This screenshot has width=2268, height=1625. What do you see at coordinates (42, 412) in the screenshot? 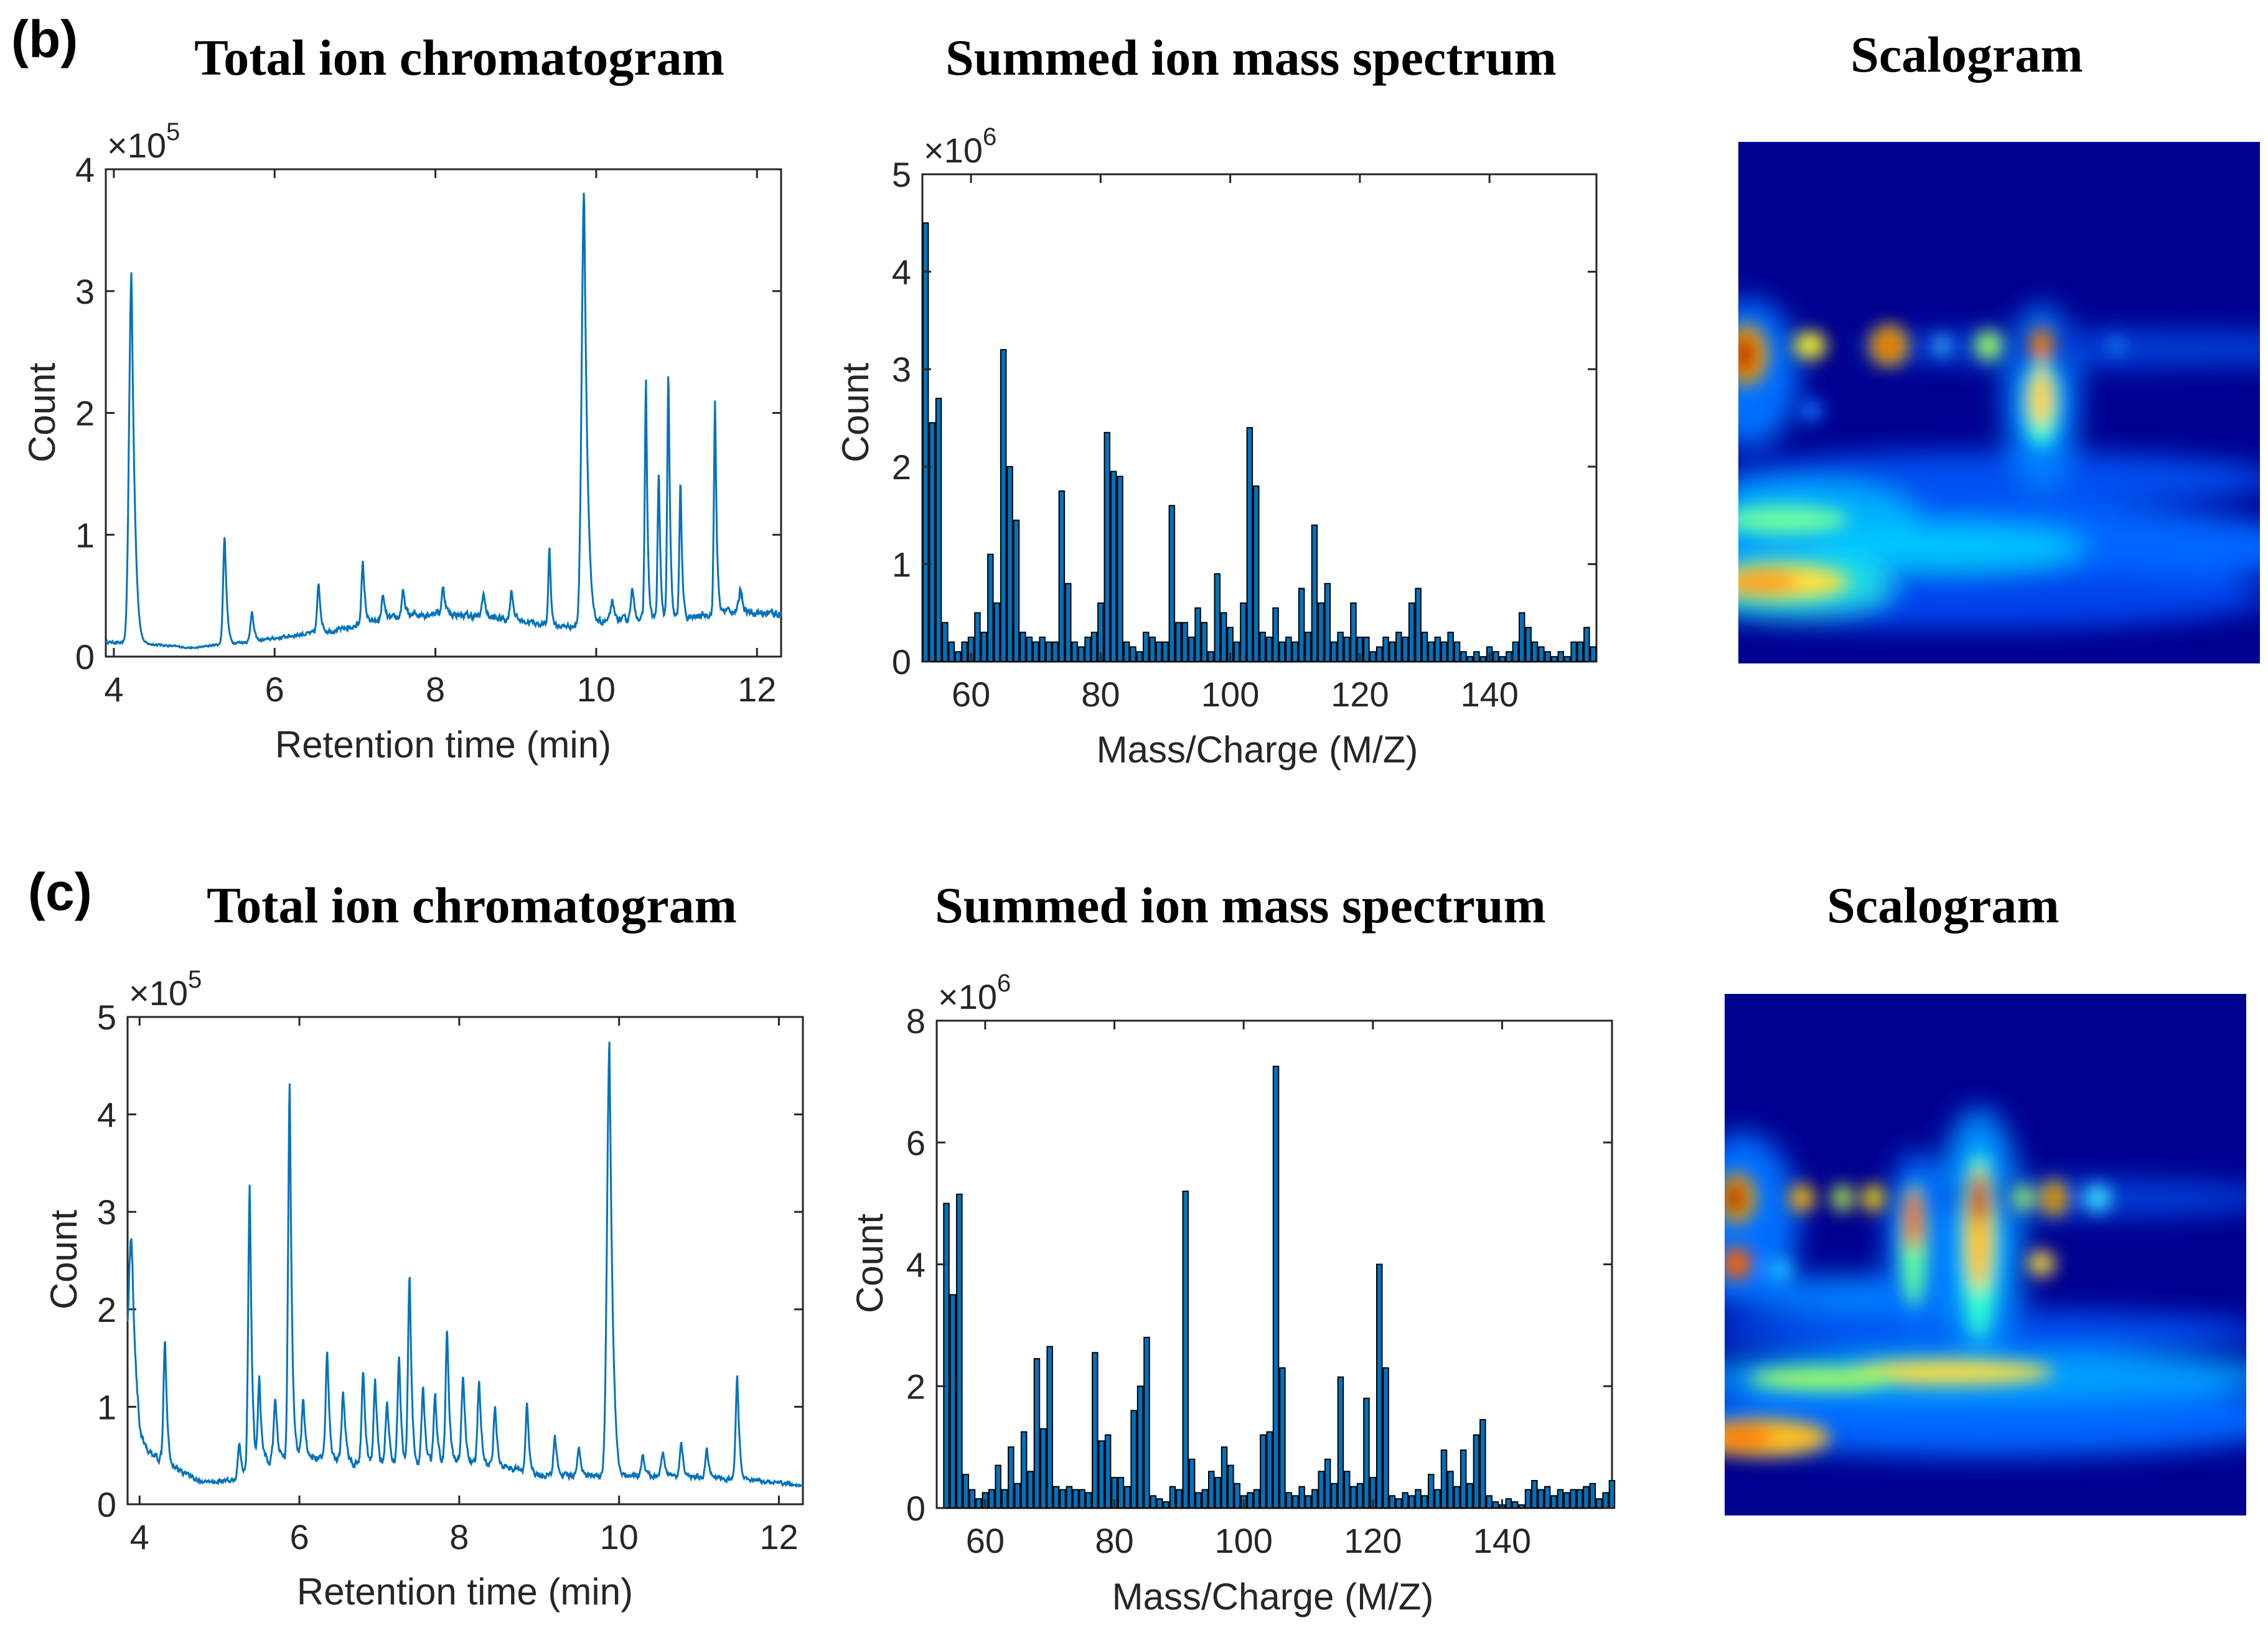
I see `tic-ylabel-b: Count` at bounding box center [42, 412].